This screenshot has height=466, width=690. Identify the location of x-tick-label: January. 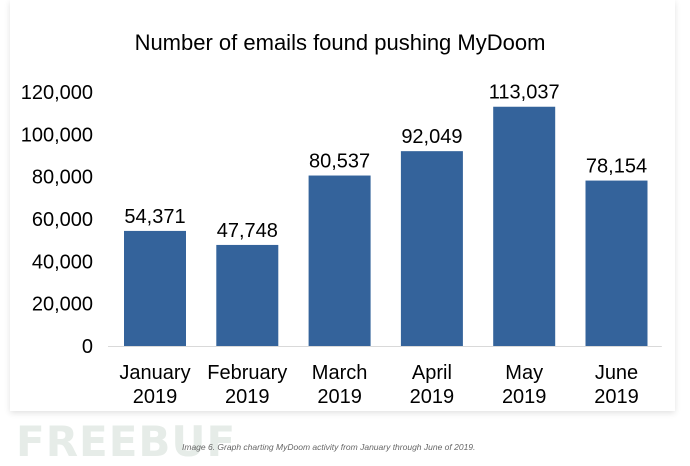
(154, 373).